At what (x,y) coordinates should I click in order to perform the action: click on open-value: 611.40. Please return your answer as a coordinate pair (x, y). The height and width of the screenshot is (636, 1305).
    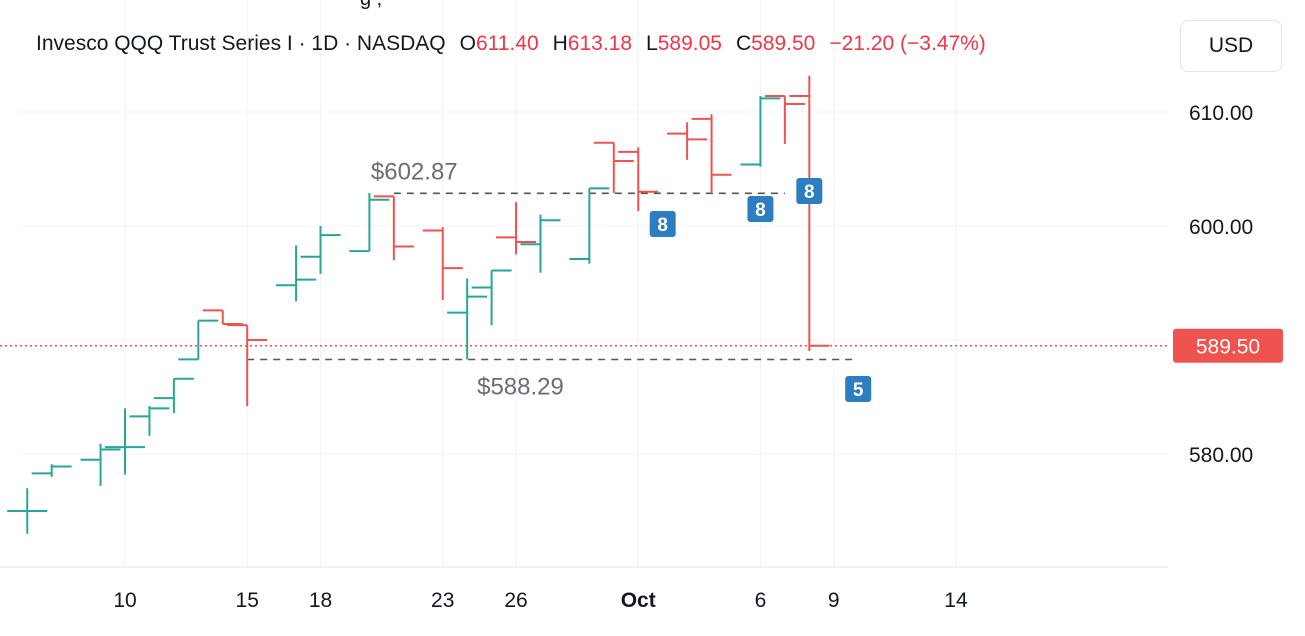
    Looking at the image, I should click on (507, 43).